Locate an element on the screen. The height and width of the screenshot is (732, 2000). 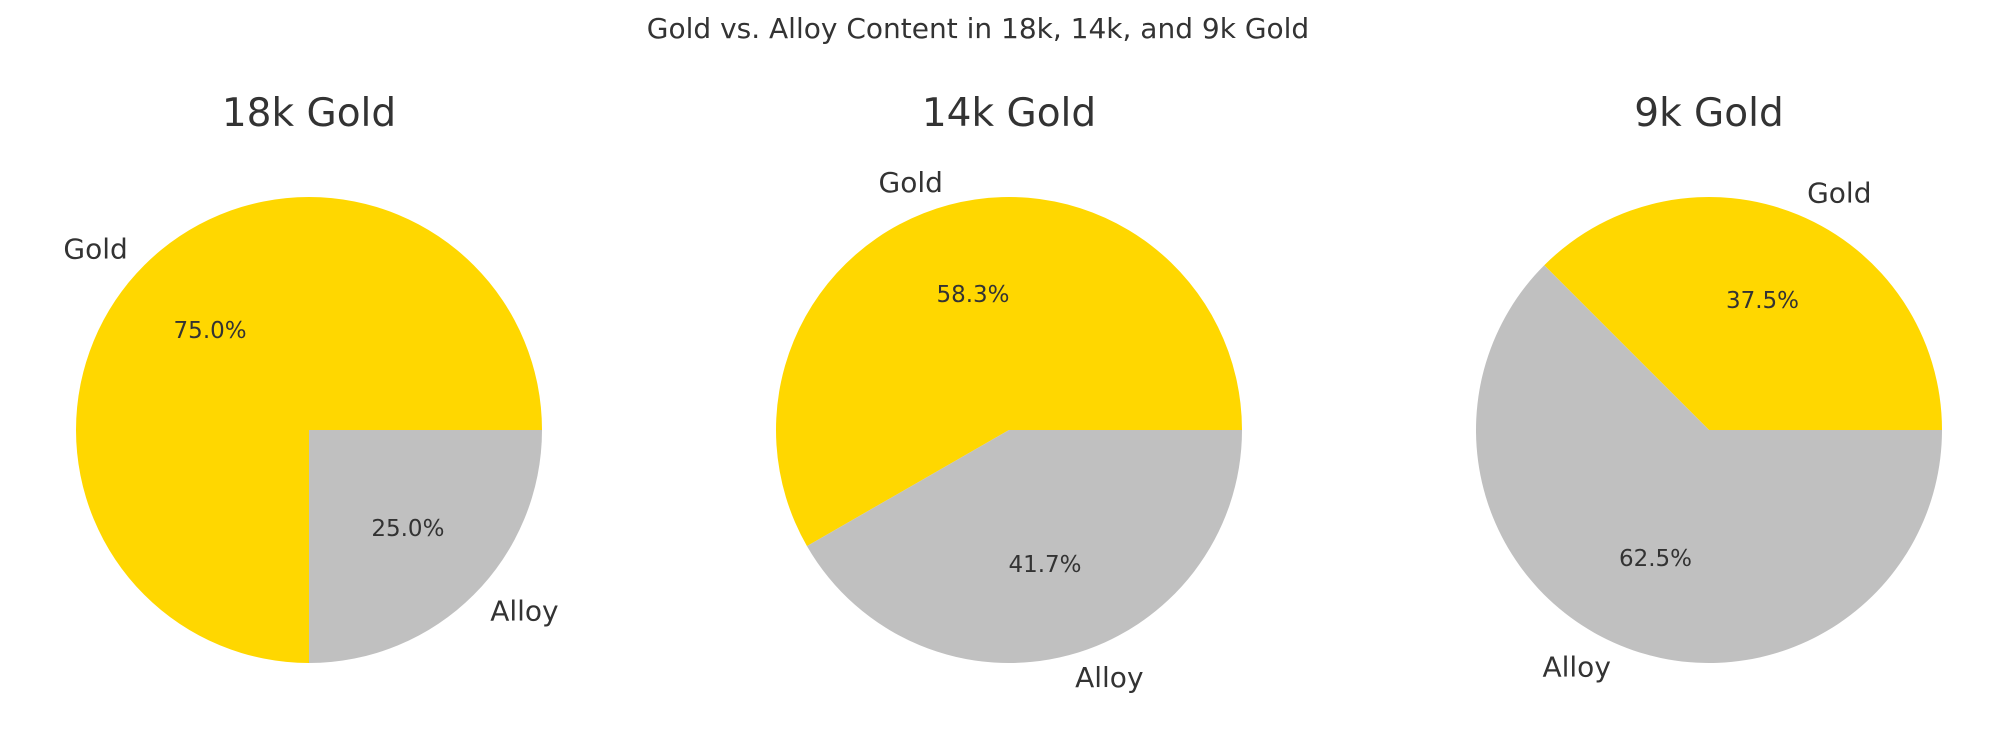
pie-slice-gold-14k-gold is located at coordinates (1009, 372).